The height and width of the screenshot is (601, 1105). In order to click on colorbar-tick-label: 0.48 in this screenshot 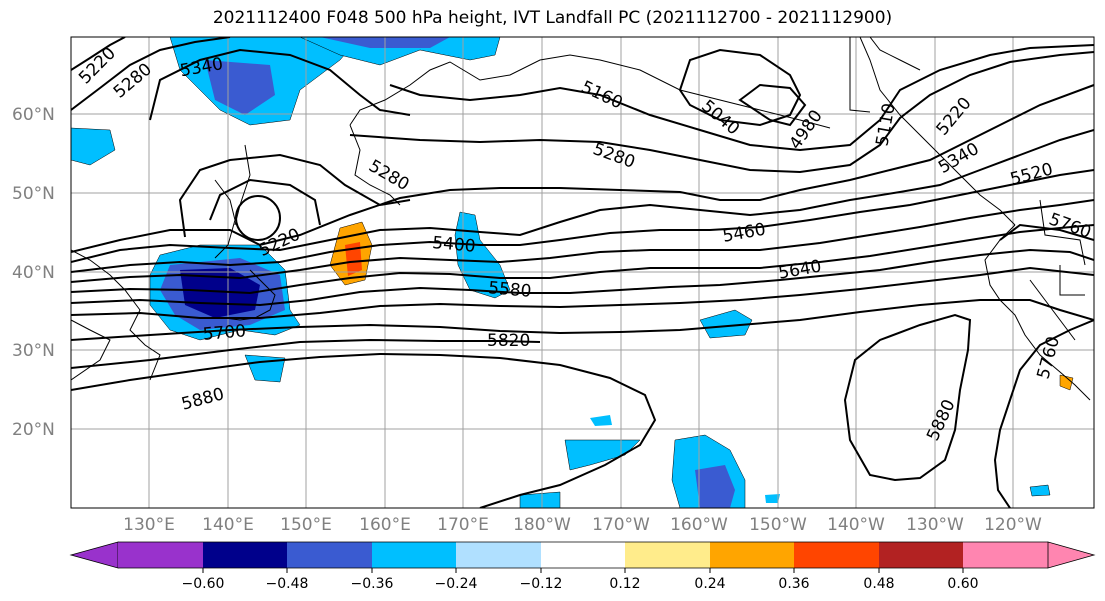, I will do `click(878, 584)`.